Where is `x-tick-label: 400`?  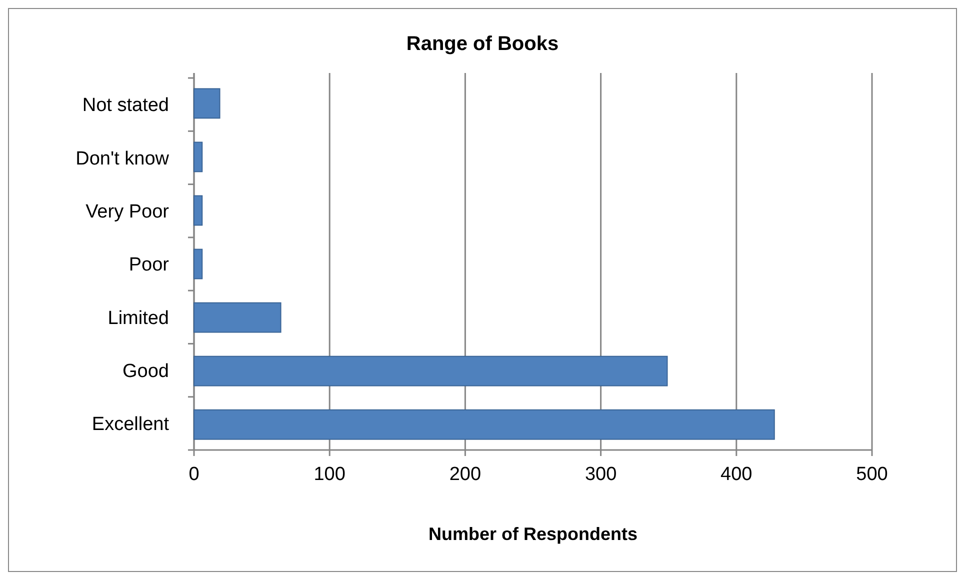
x-tick-label: 400 is located at coordinates (736, 474).